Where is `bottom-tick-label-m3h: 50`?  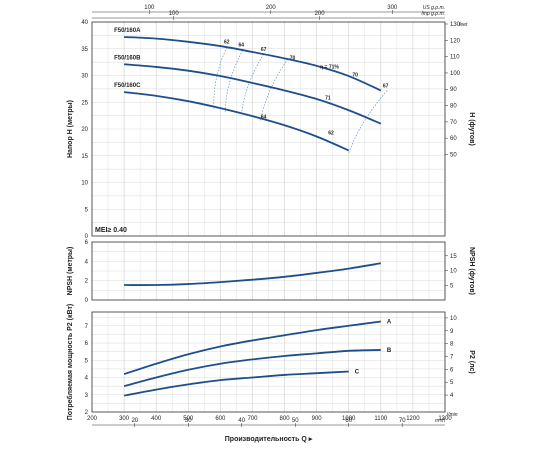 bottom-tick-label-m3h: 50 is located at coordinates (295, 421).